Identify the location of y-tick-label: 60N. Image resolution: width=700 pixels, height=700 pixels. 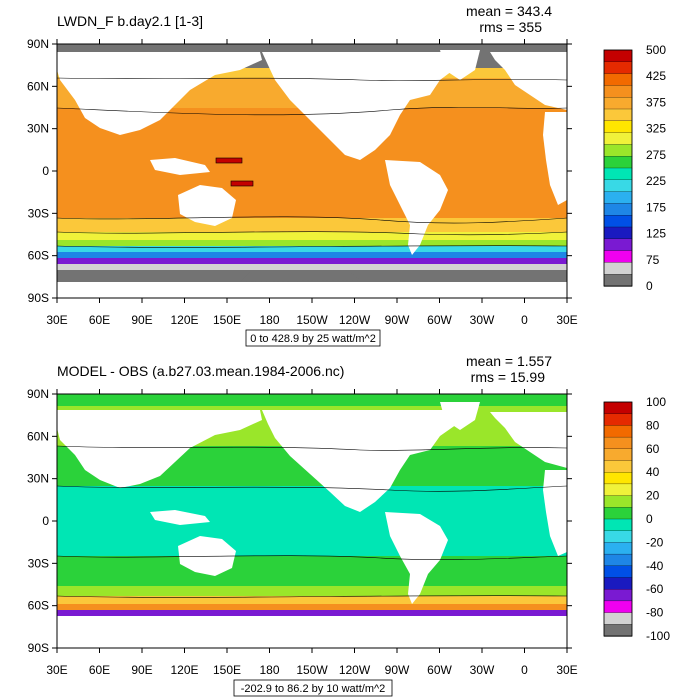
(38, 436).